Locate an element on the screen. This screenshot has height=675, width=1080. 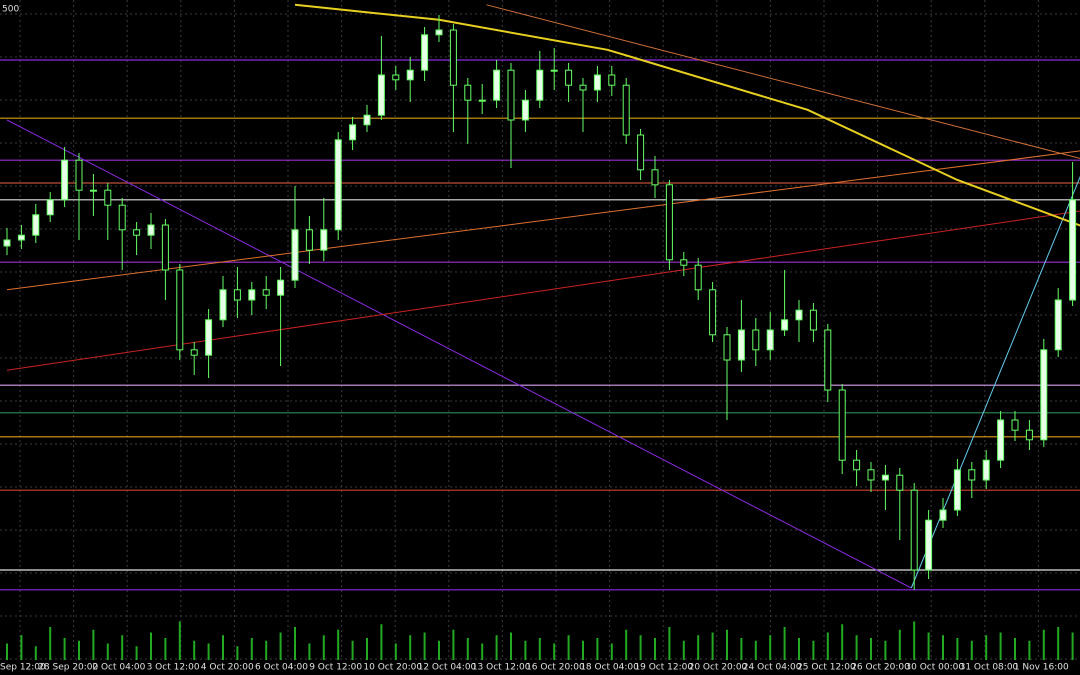
x-tick-label: 3 Oct 12:00 is located at coordinates (173, 668).